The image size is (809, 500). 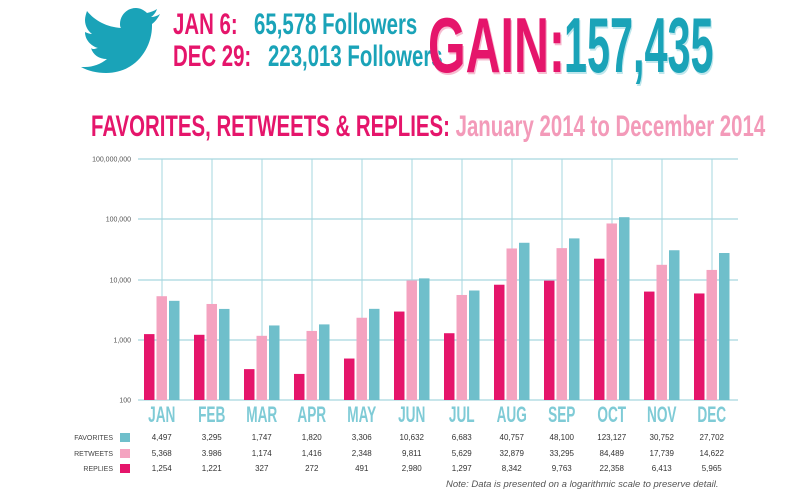 I want to click on x-tick-label: DEC, so click(x=711, y=414).